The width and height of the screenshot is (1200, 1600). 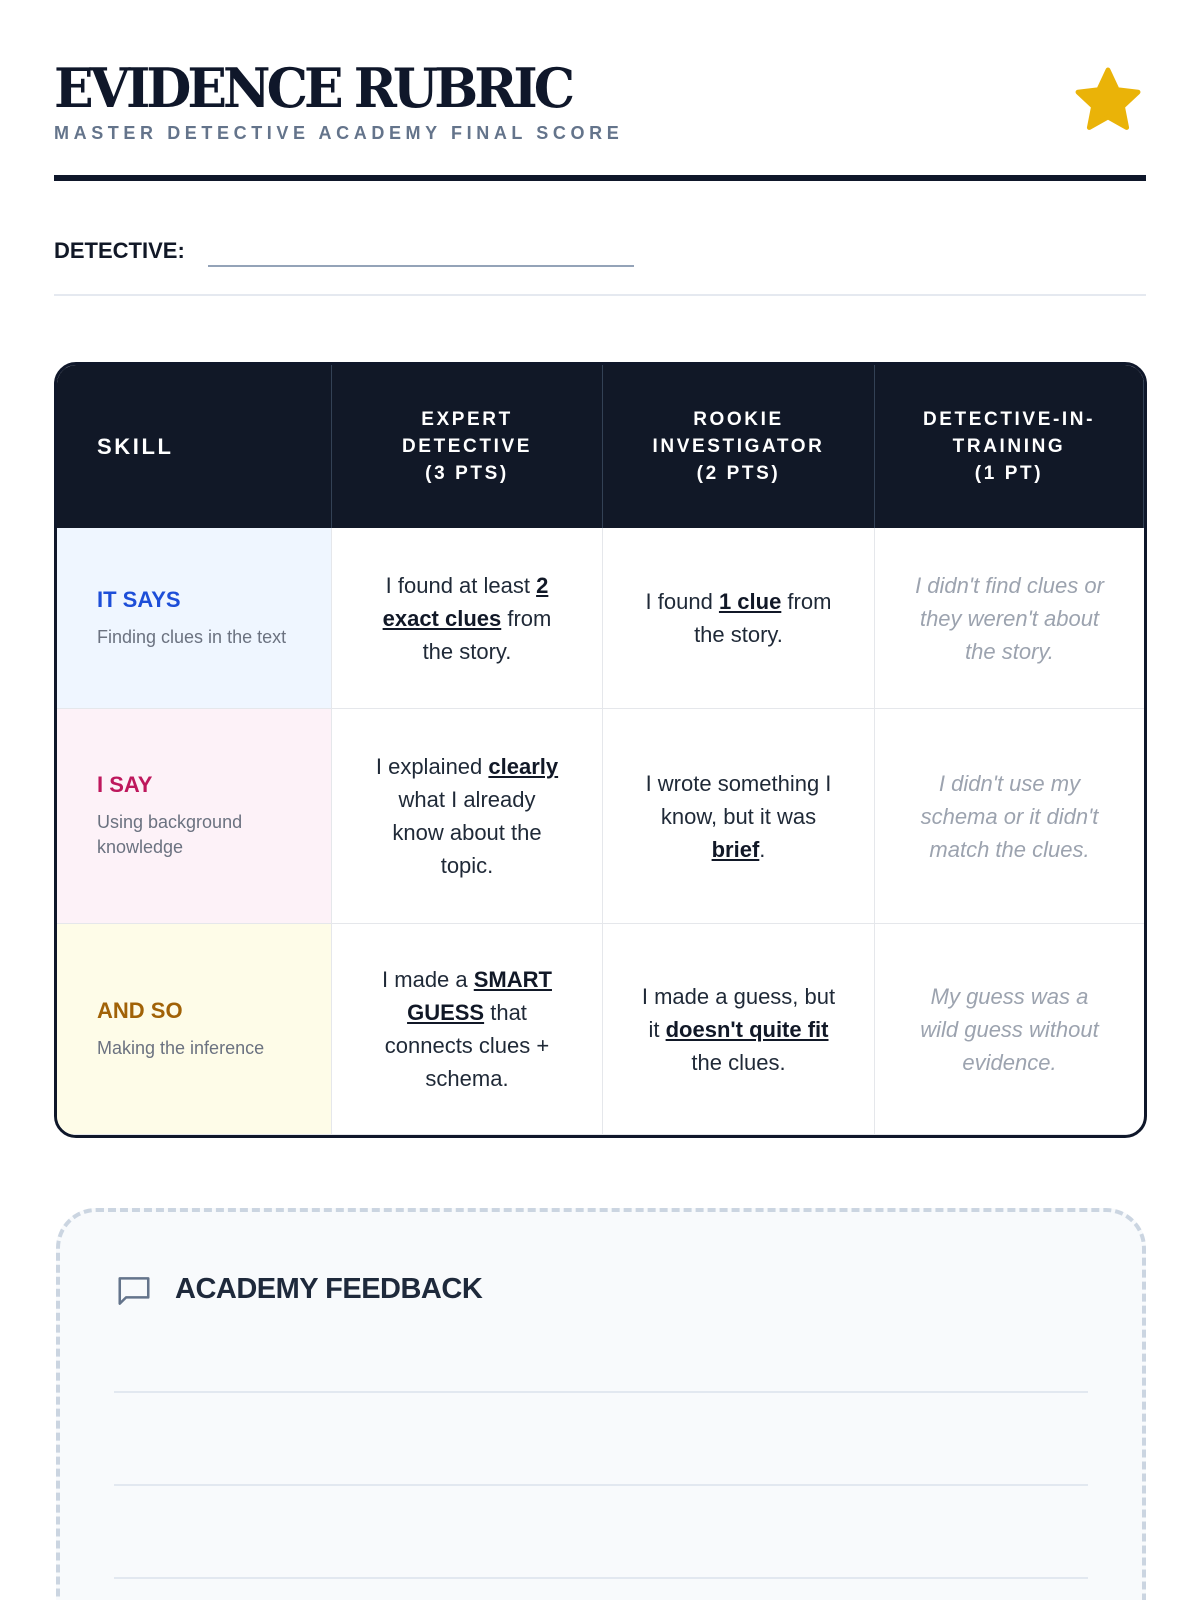 I want to click on cell-text: I found 1 clue from the story., so click(x=738, y=618).